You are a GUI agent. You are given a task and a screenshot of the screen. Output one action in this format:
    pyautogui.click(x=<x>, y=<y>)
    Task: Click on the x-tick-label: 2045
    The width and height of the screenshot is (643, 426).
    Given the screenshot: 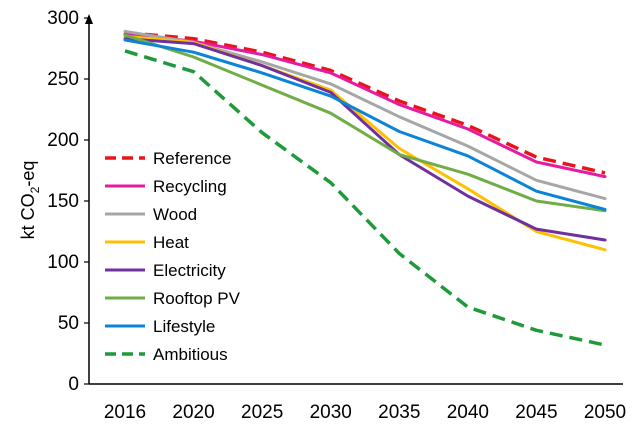 What is the action you would take?
    pyautogui.click(x=536, y=412)
    